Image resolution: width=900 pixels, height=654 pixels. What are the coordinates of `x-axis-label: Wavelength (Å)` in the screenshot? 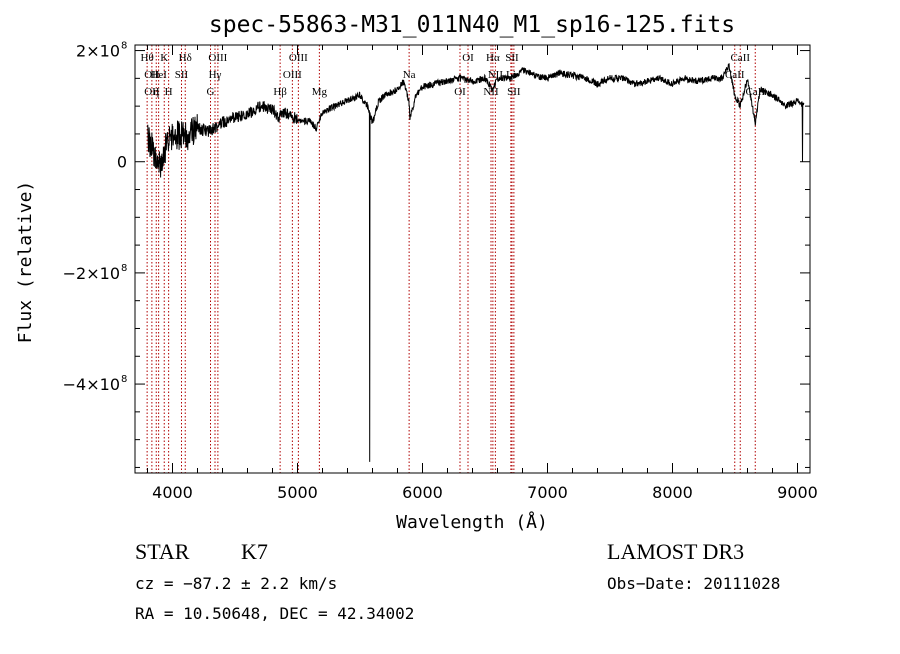 It's located at (472, 522).